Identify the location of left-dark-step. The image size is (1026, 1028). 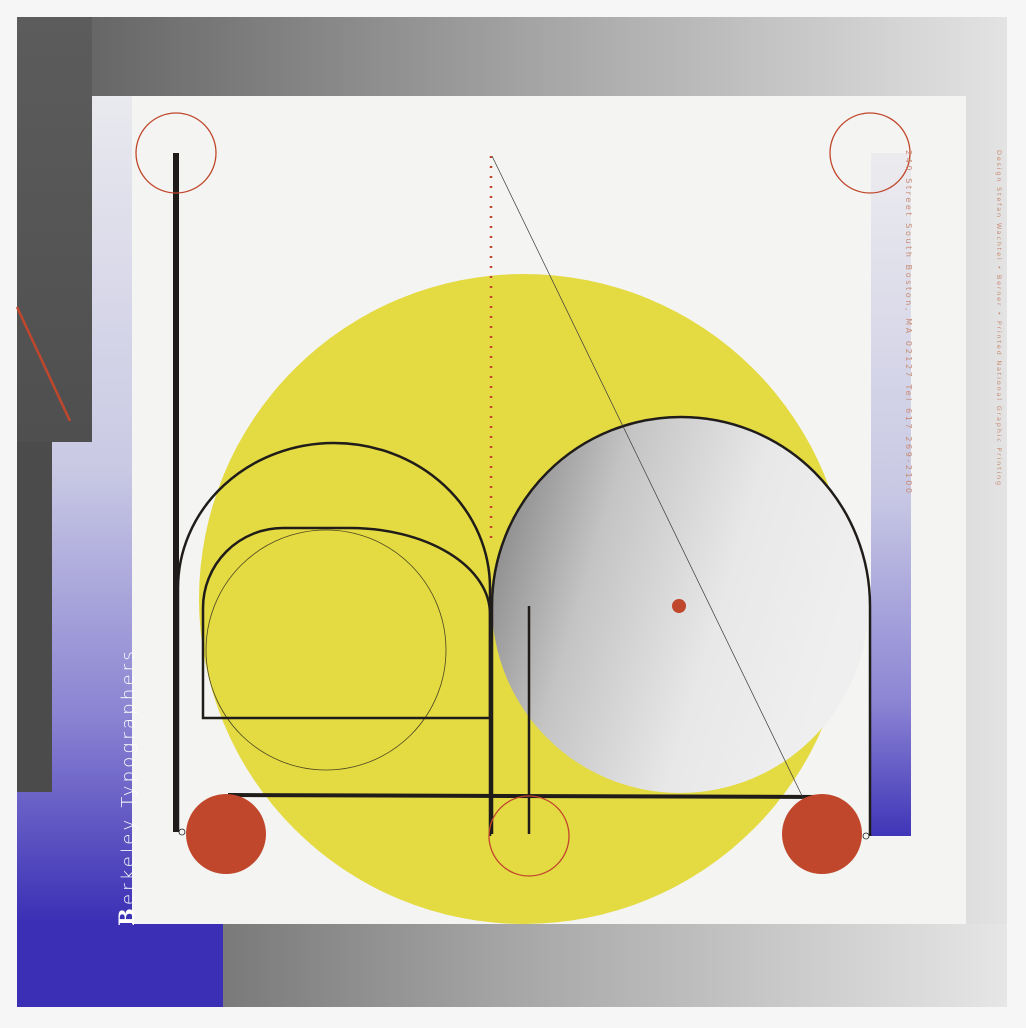
(34, 617).